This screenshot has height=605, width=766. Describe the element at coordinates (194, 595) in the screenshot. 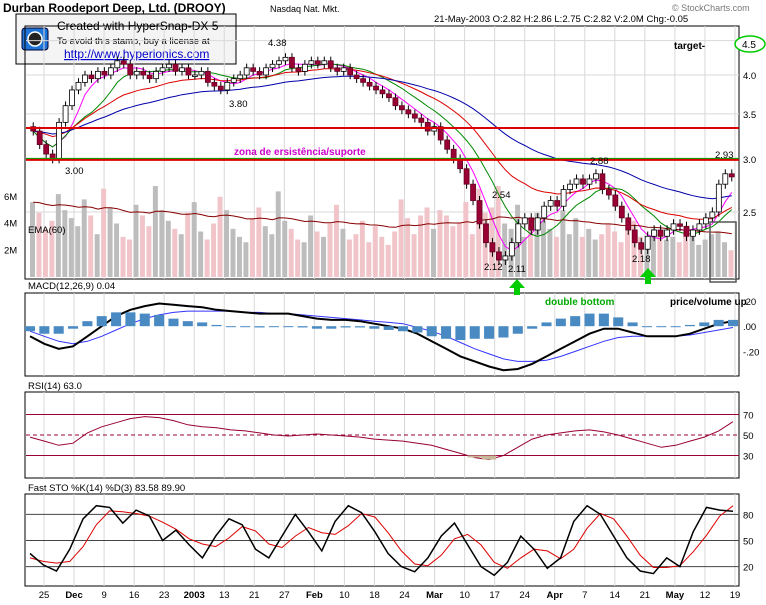

I see `x-tick-label: 2003` at that location.